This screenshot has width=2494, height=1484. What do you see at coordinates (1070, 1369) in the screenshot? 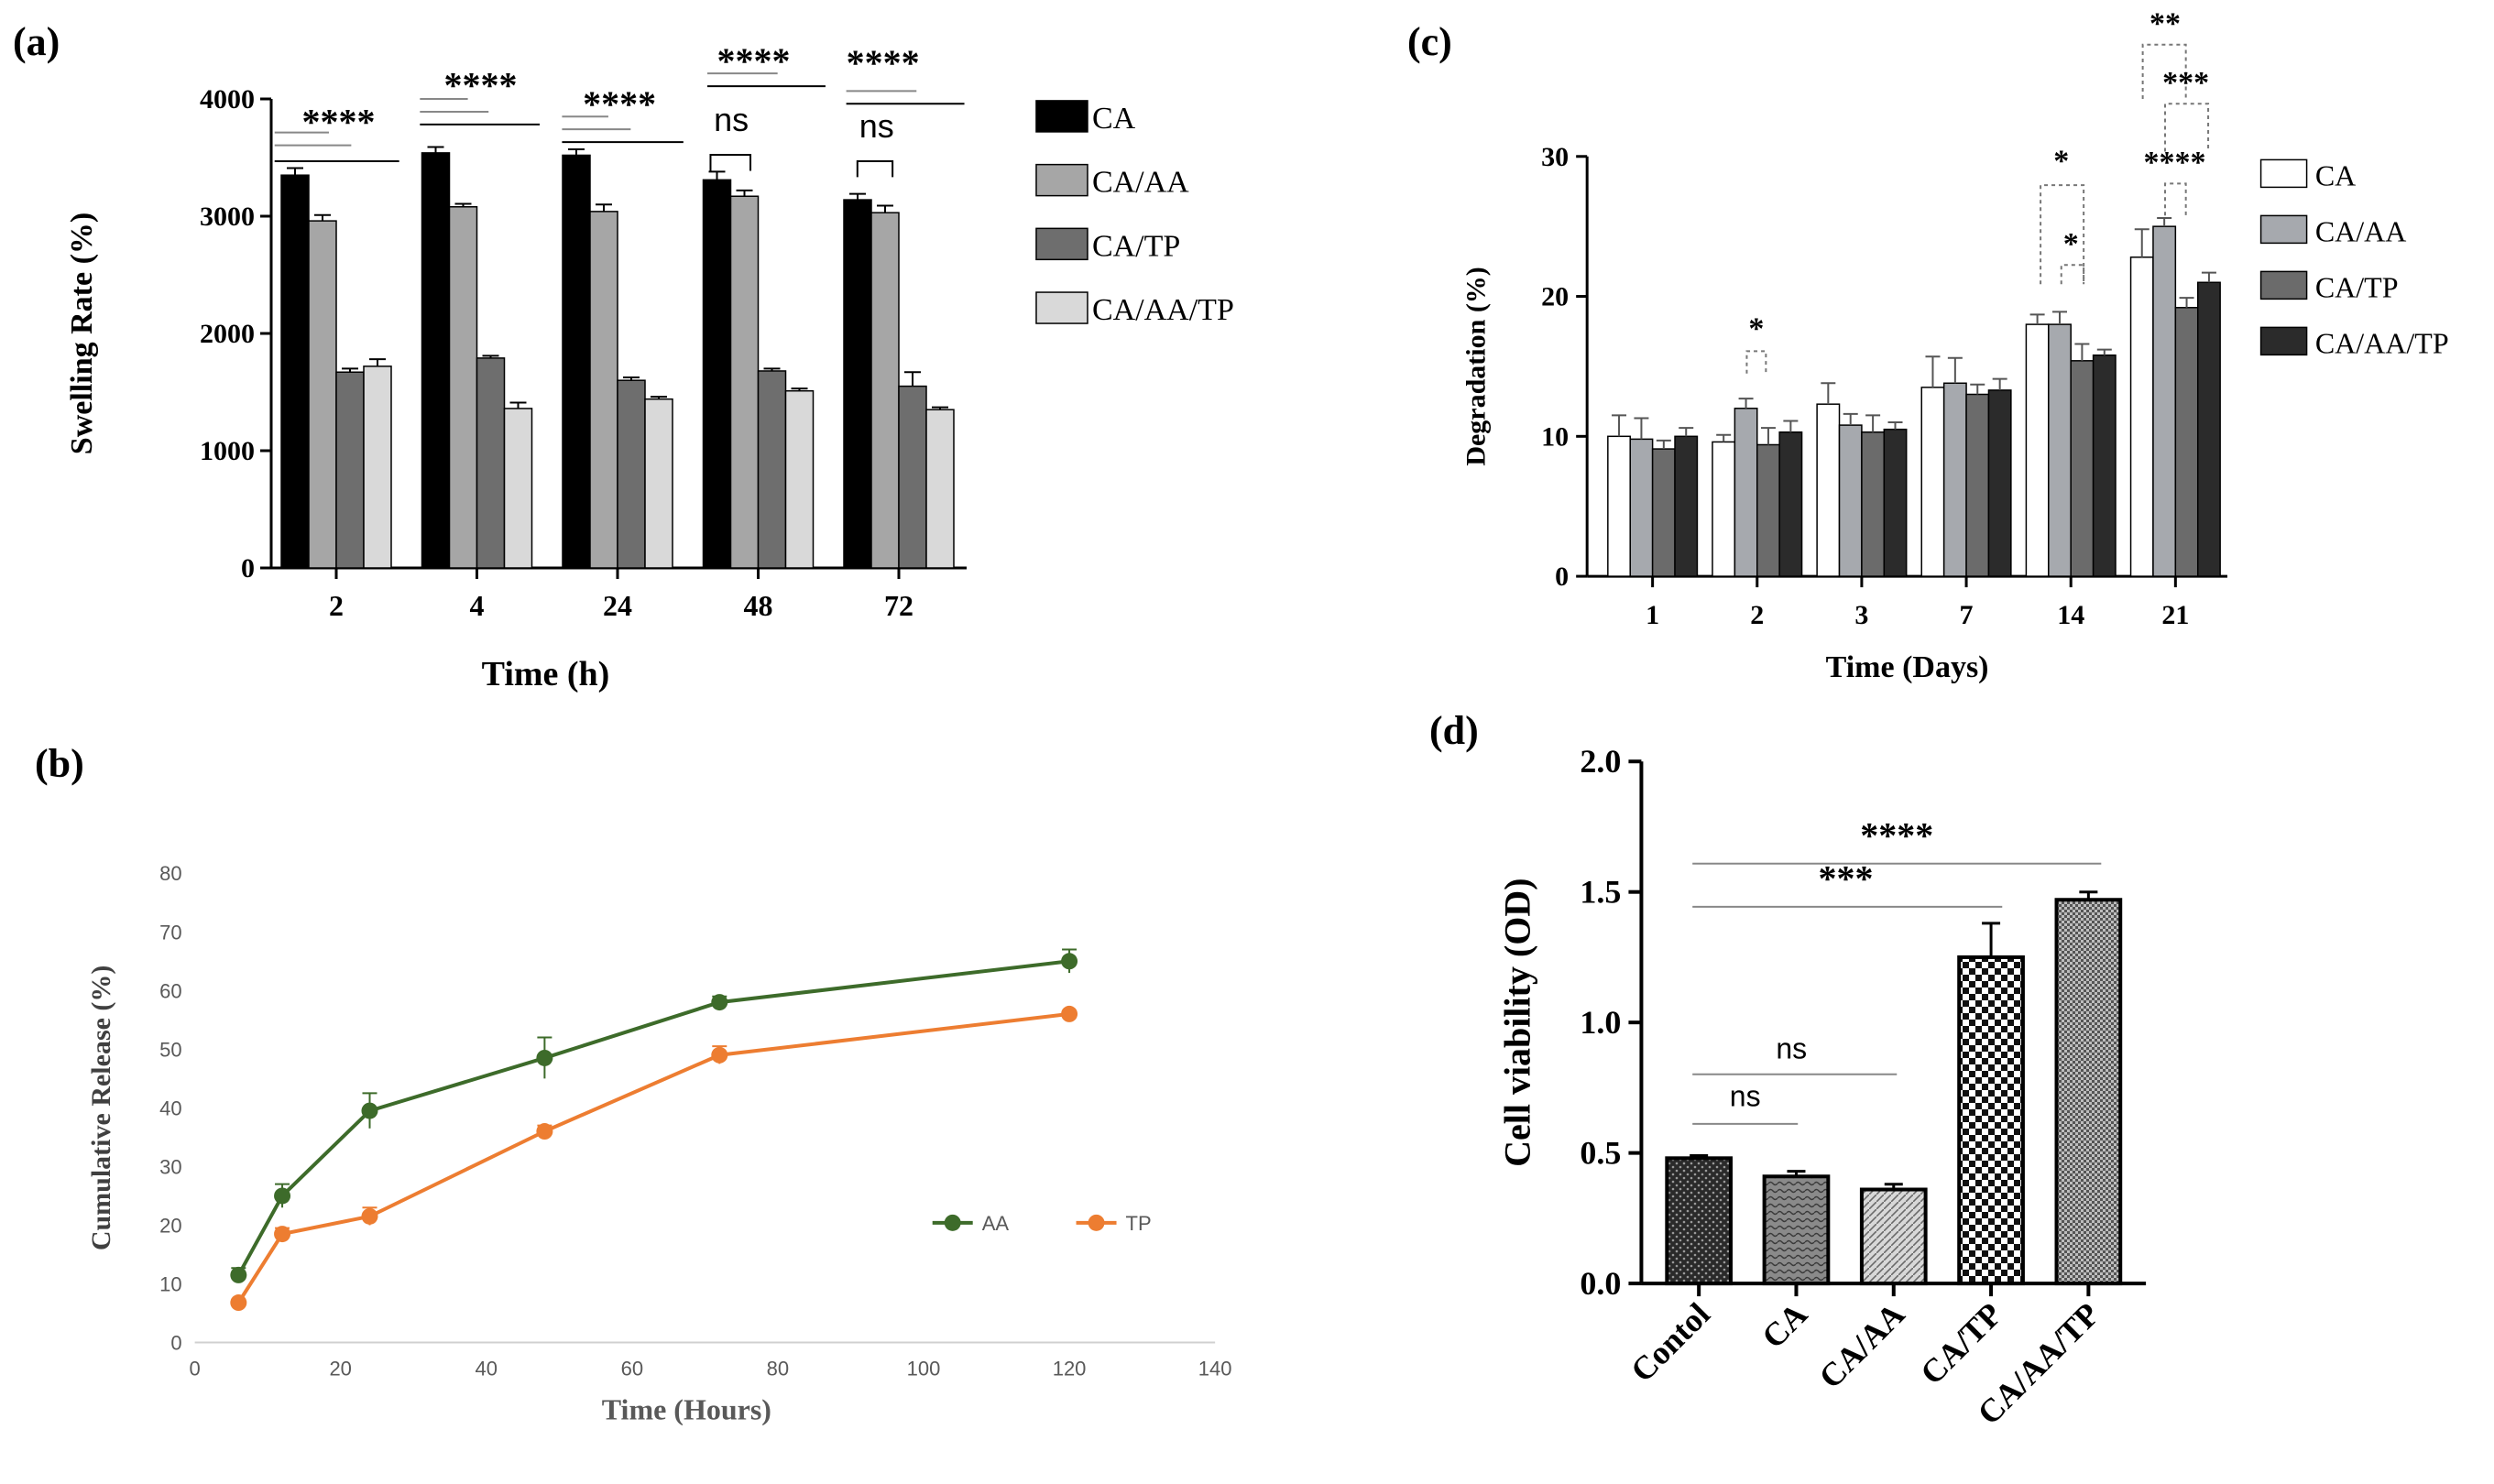
I see `x-tick-label: 120` at bounding box center [1070, 1369].